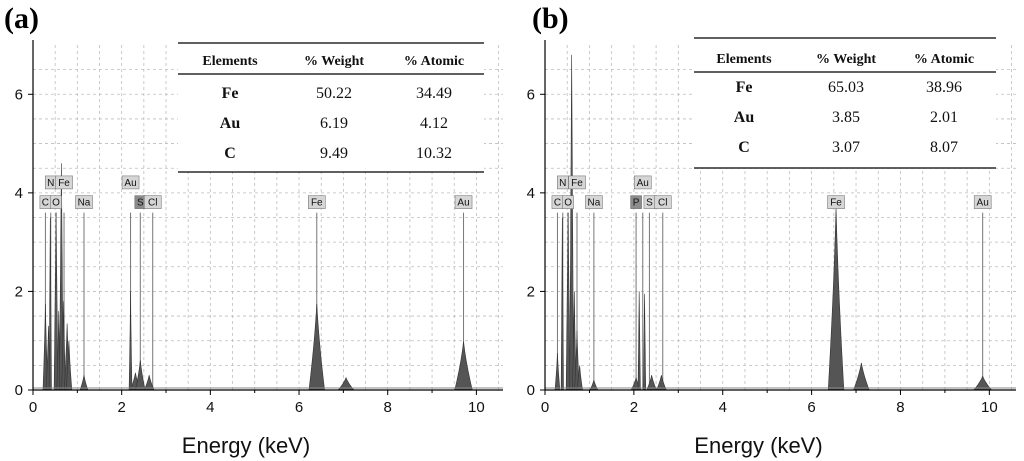 This screenshot has width=1024, height=461. Describe the element at coordinates (550, 18) in the screenshot. I see `panel-label: (b)` at that location.